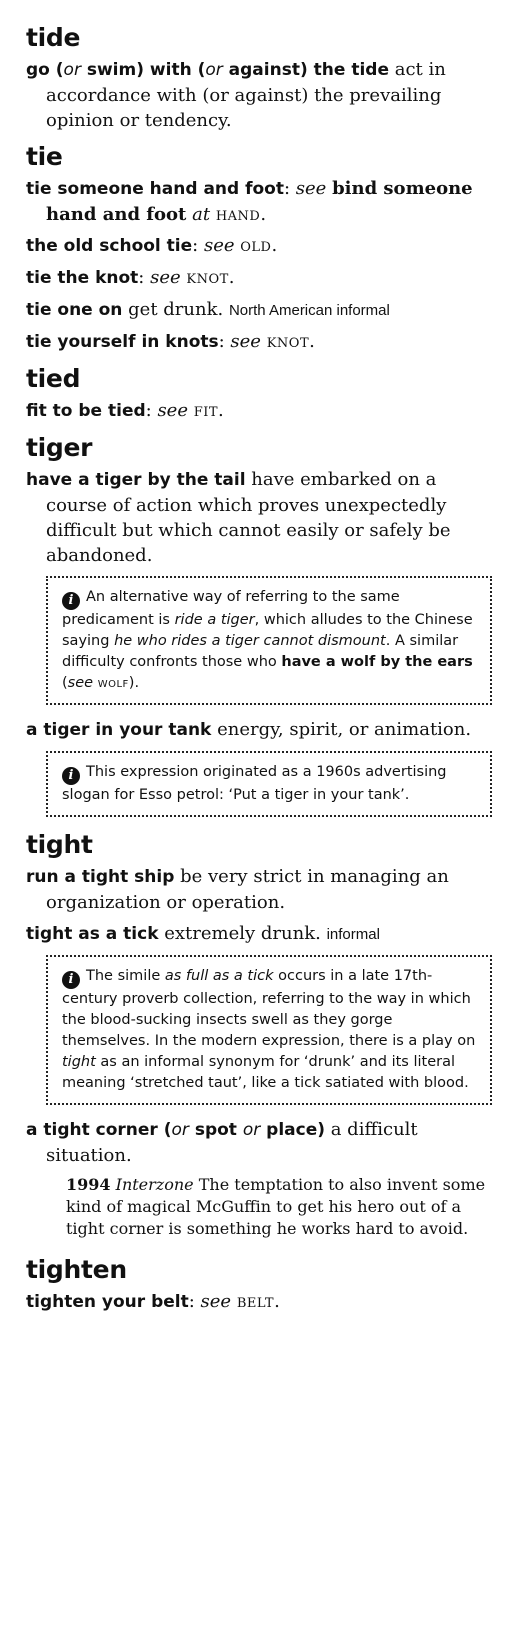  Describe the element at coordinates (130, 277) in the screenshot. I see `sense-tie-the-knot: tie the knot: see knot.` at that location.